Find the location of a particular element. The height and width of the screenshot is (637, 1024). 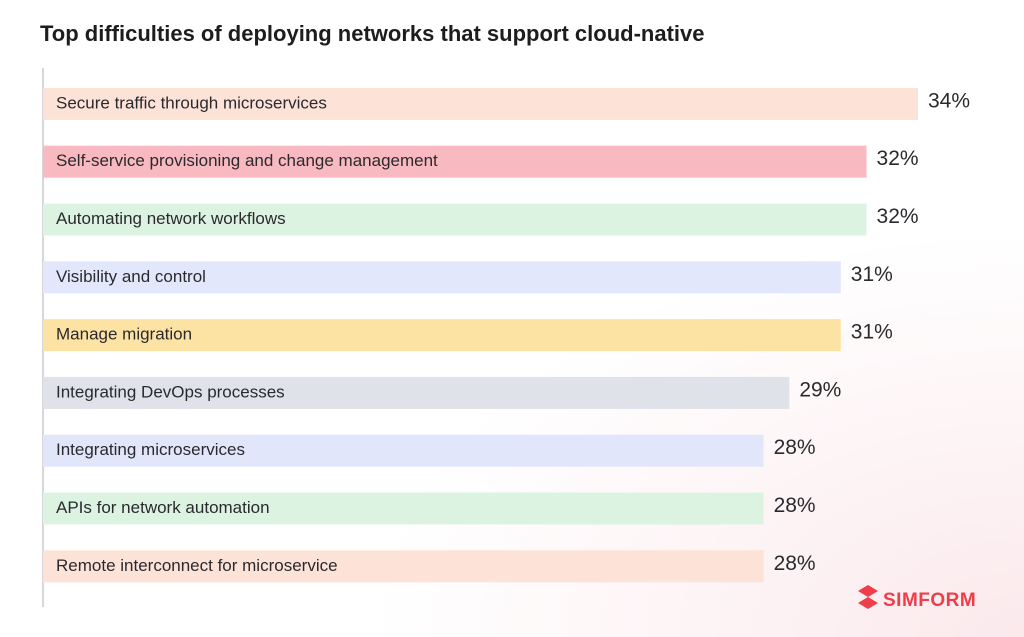

category-label: Visibility and control is located at coordinates (131, 276).